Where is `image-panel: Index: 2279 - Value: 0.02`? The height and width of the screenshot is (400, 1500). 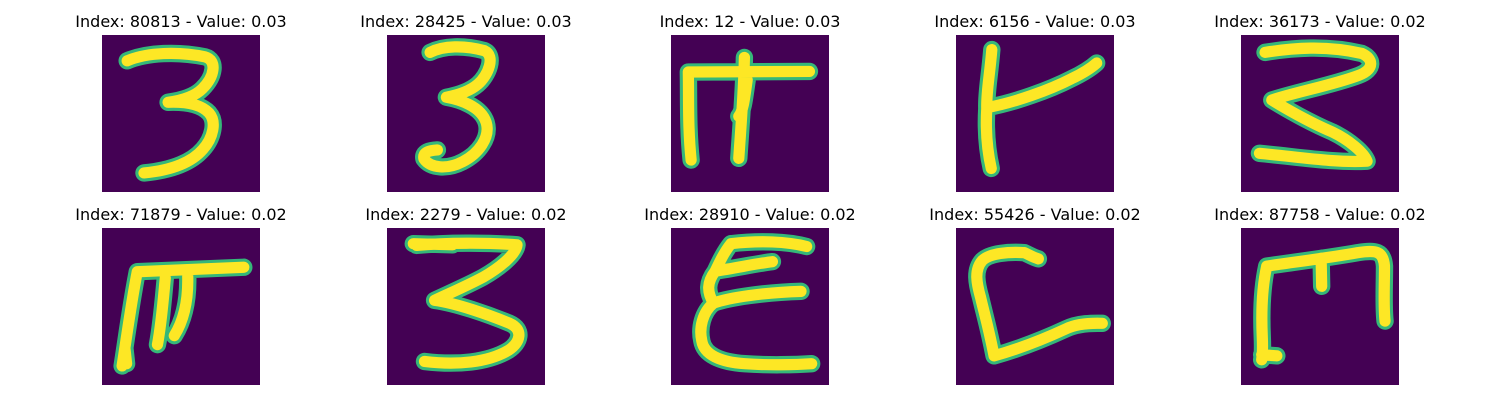
image-panel: Index: 2279 - Value: 0.02 is located at coordinates (466, 289).